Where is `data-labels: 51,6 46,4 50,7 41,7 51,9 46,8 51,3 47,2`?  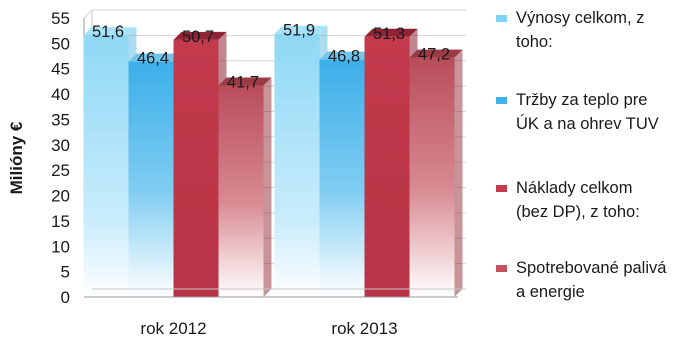
data-labels: 51,6 46,4 50,7 41,7 51,9 46,8 51,3 47,2 is located at coordinates (271, 57).